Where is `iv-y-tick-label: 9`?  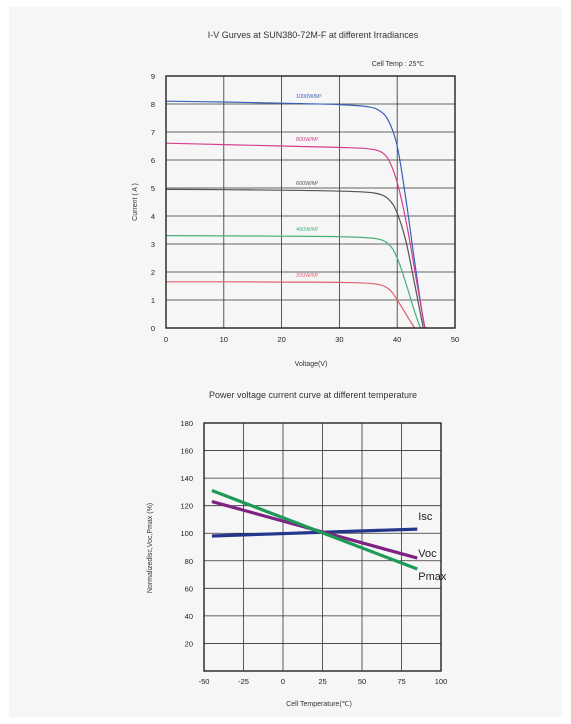
iv-y-tick-label: 9 is located at coordinates (153, 76).